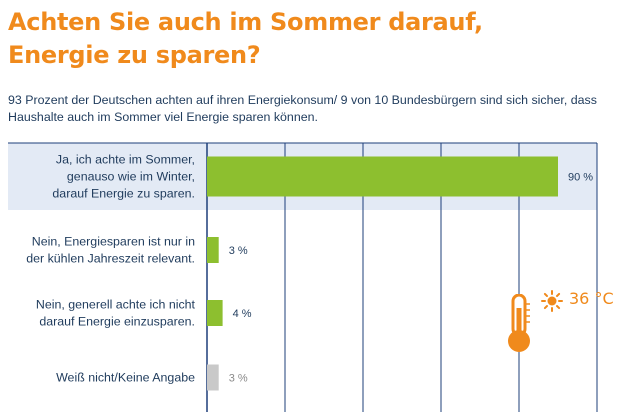  I want to click on title-line-2: Energie zu sparen?, so click(134, 55).